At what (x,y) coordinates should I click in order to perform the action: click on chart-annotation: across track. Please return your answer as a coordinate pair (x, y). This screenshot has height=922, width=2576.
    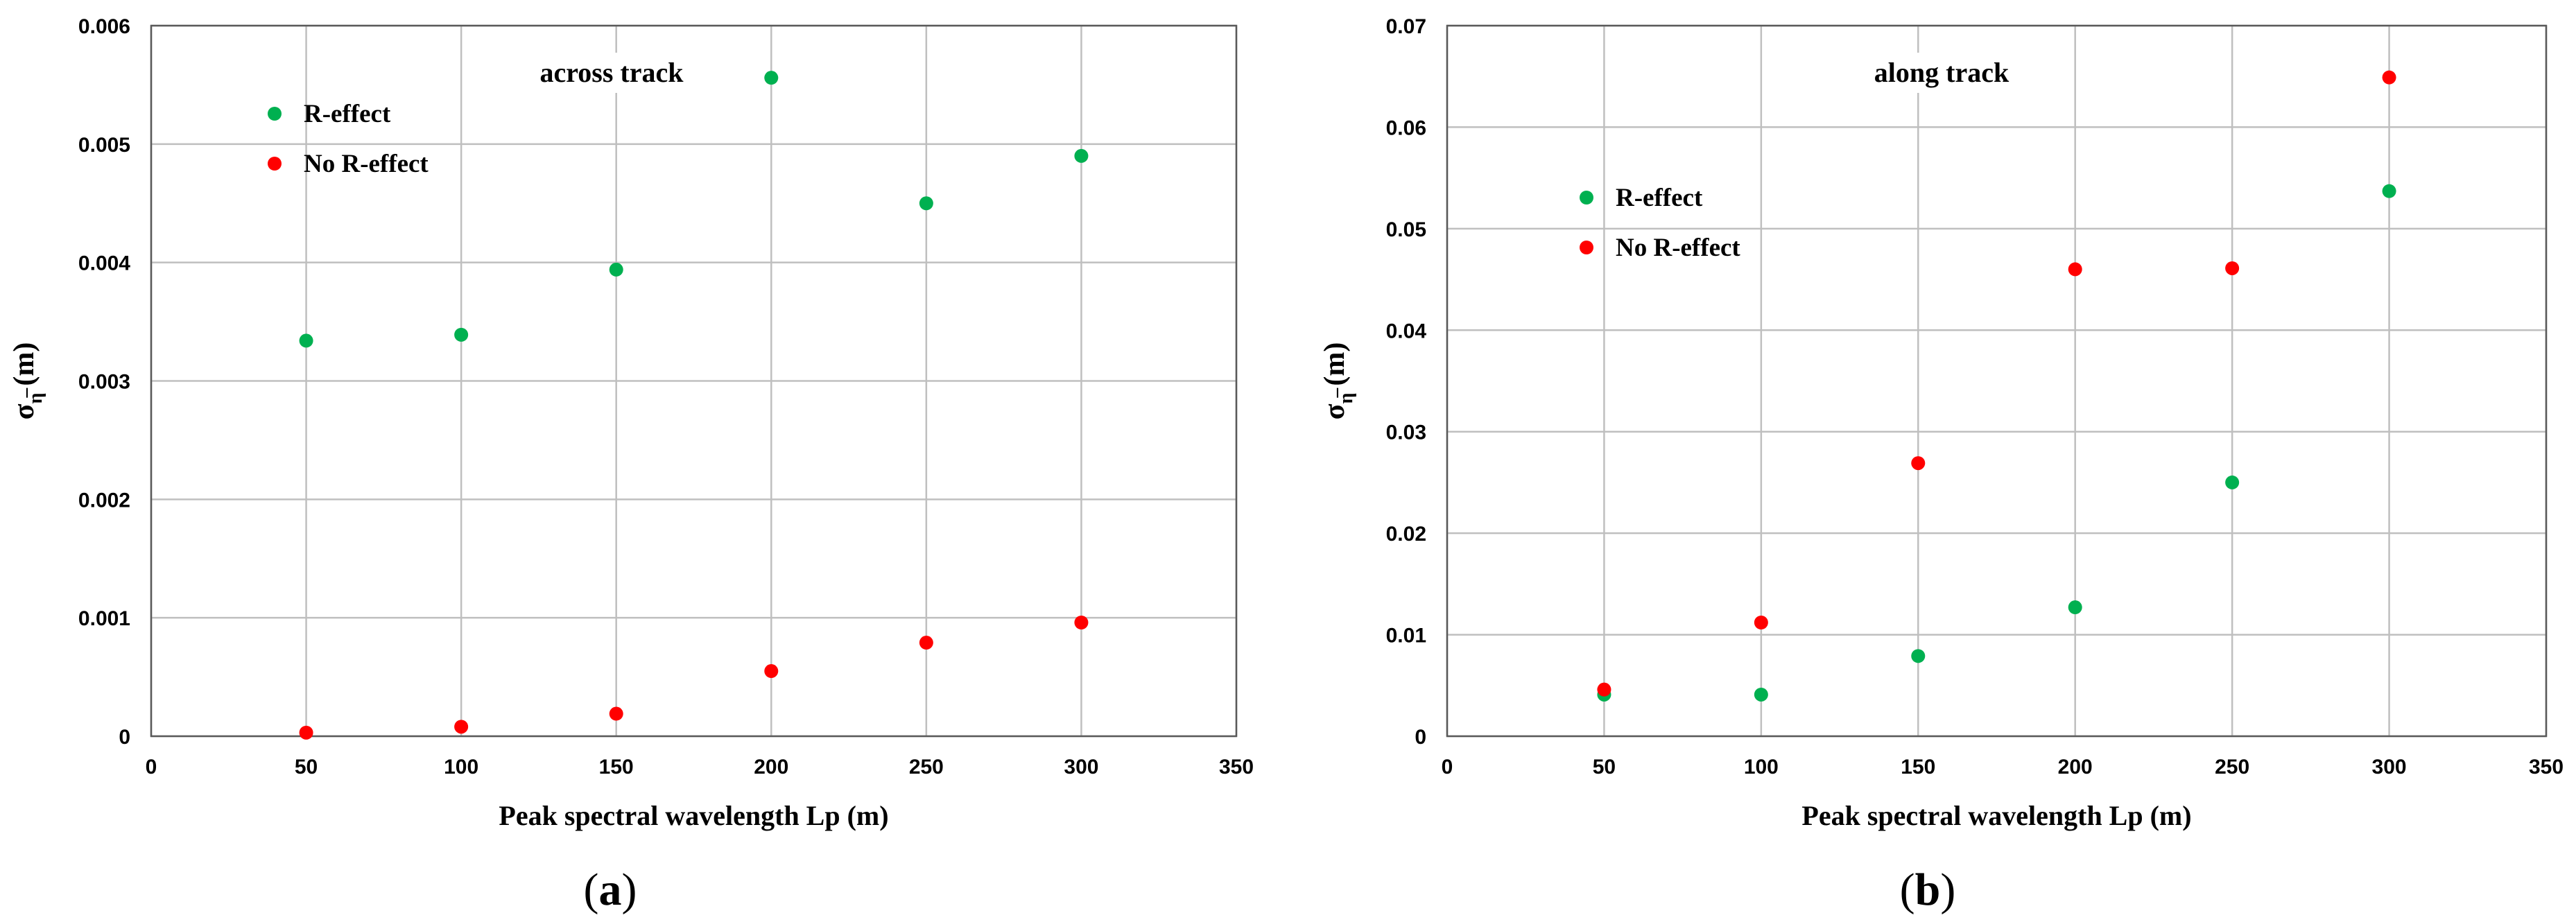
    Looking at the image, I should click on (612, 72).